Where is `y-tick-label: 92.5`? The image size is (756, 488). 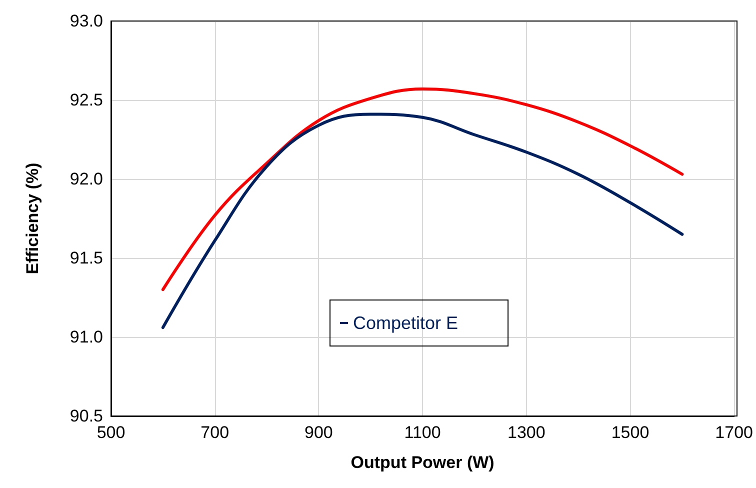
y-tick-label: 92.5 is located at coordinates (86, 100).